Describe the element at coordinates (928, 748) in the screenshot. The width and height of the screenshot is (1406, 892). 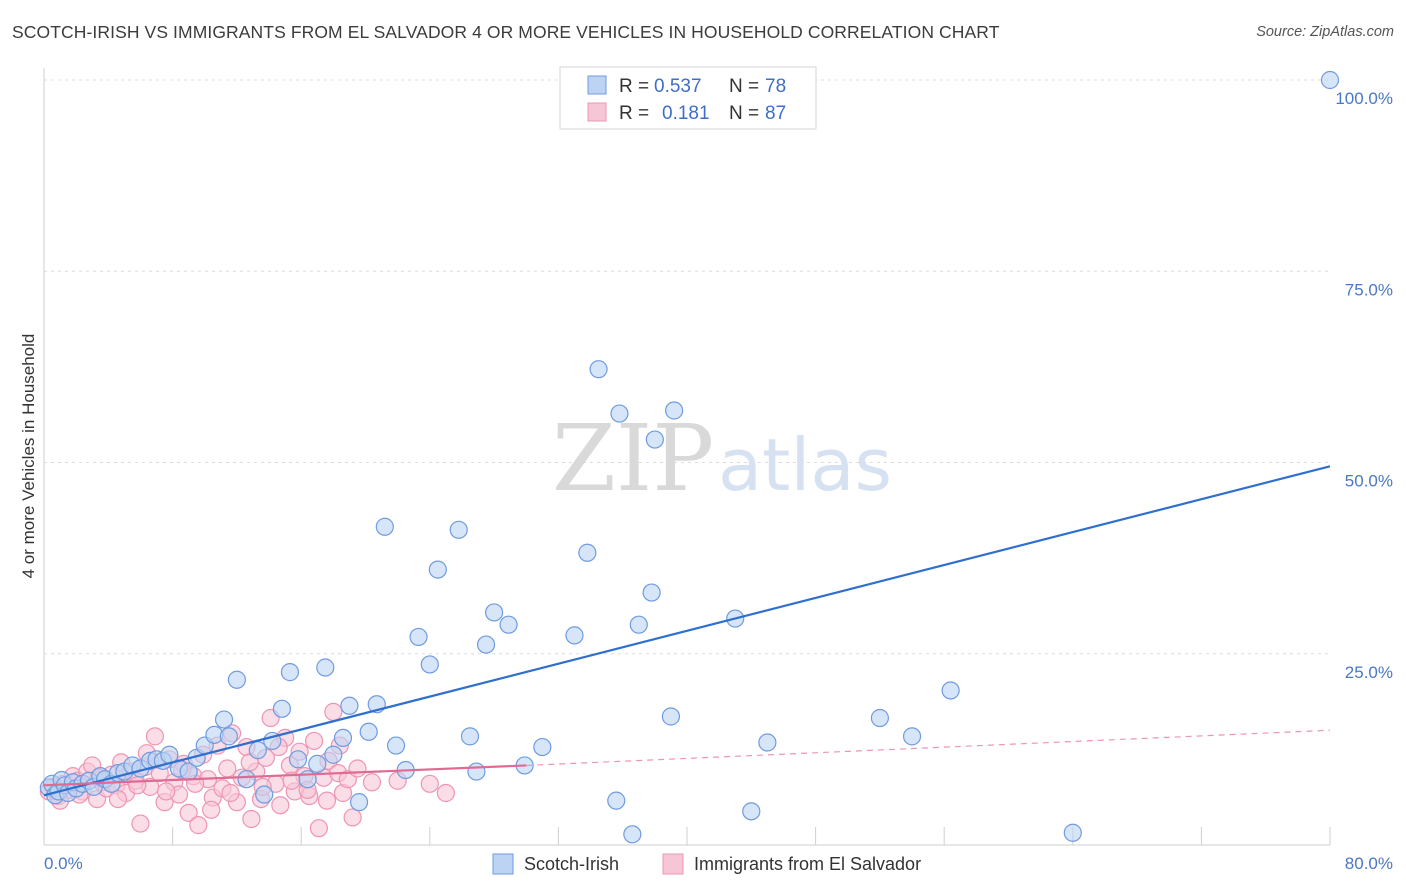
I see `el-salvador-trend-line-extension` at that location.